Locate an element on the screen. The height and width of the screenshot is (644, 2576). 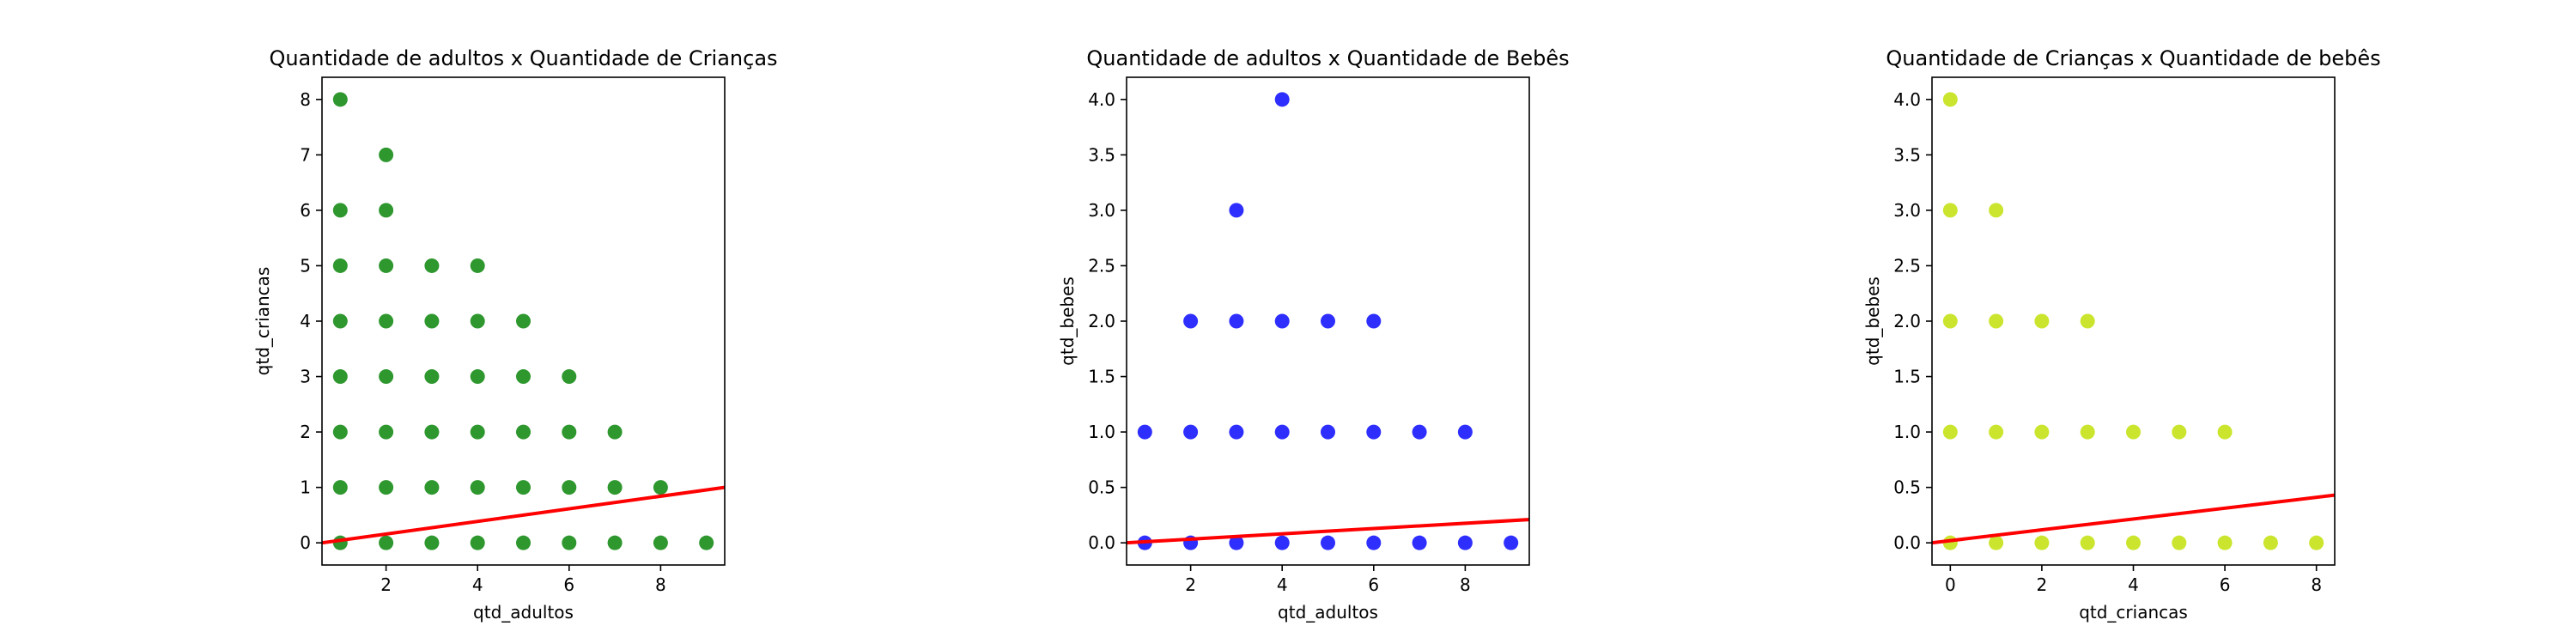
y-tick-label: 3.0 is located at coordinates (1101, 210).